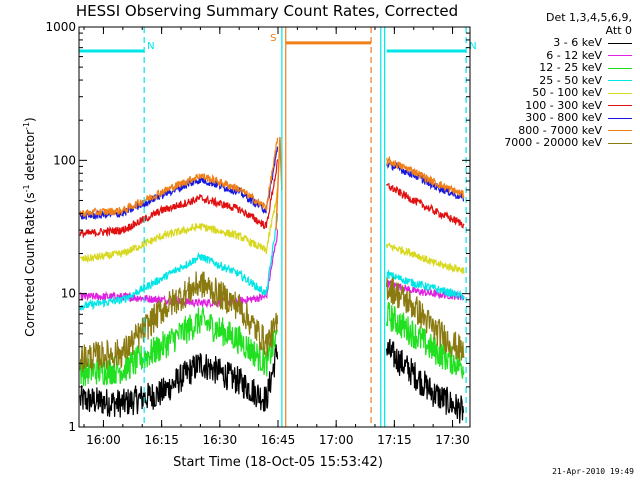  I want to click on y-axis-label-main: Corrected Count Rate (s, so click(30, 264).